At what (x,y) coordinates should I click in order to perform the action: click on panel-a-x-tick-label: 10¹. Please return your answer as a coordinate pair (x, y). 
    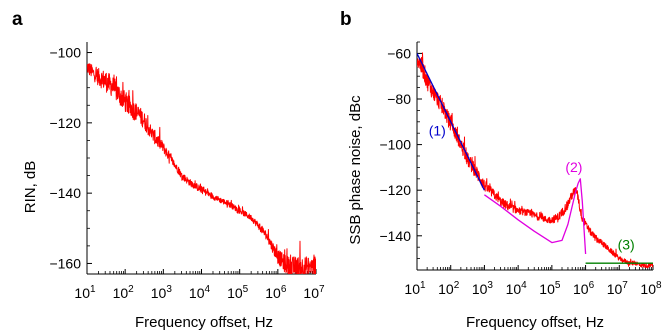
    Looking at the image, I should click on (85, 292).